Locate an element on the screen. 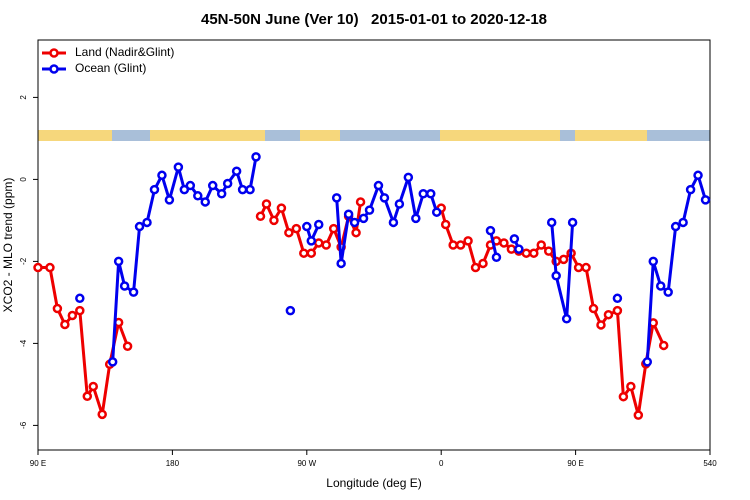 The width and height of the screenshot is (750, 500). x-tick-label: 90 W is located at coordinates (306, 463).